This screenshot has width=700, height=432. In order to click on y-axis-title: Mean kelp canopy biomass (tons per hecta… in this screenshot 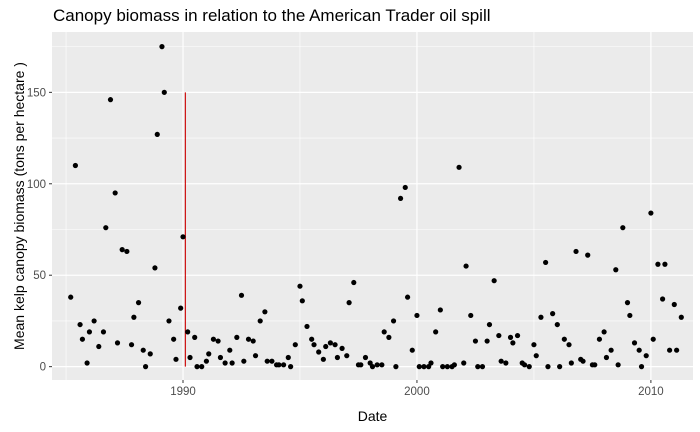, I will do `click(19, 206)`.